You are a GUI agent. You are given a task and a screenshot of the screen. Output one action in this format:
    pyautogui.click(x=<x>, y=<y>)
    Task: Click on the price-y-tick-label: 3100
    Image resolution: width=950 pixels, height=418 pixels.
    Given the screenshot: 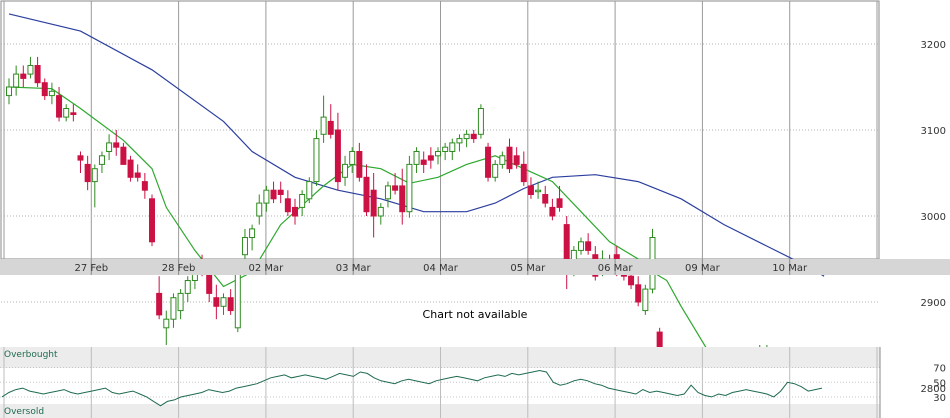 What is the action you would take?
    pyautogui.click(x=933, y=131)
    